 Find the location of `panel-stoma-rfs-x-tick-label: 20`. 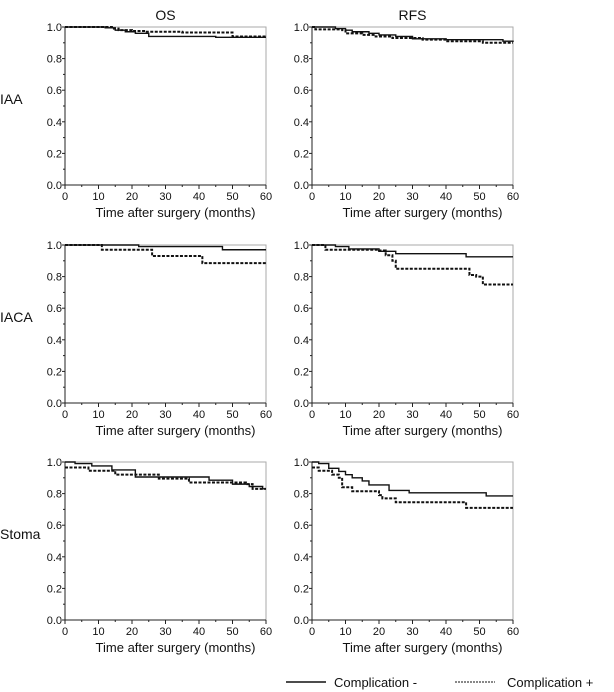

panel-stoma-rfs-x-tick-label: 20 is located at coordinates (379, 632).